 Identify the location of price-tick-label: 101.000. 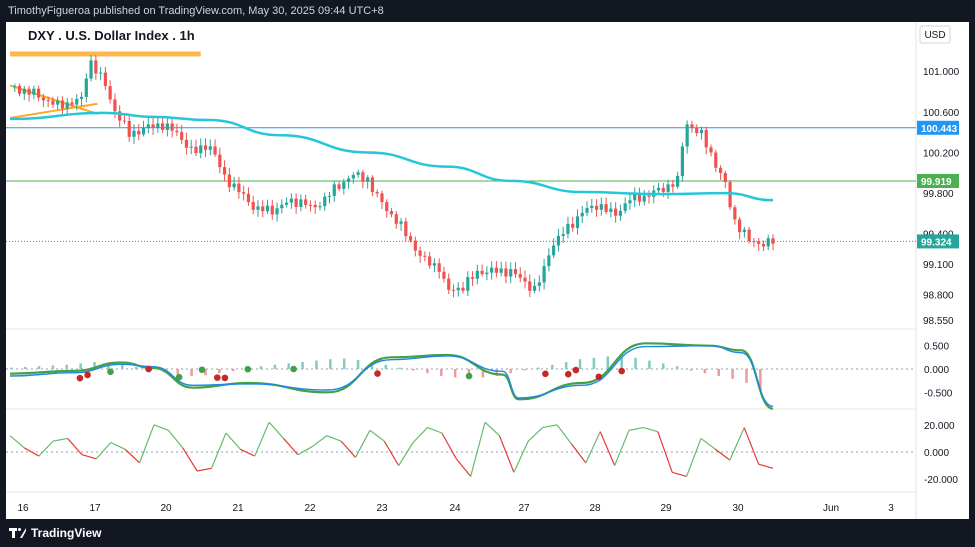
(941, 72).